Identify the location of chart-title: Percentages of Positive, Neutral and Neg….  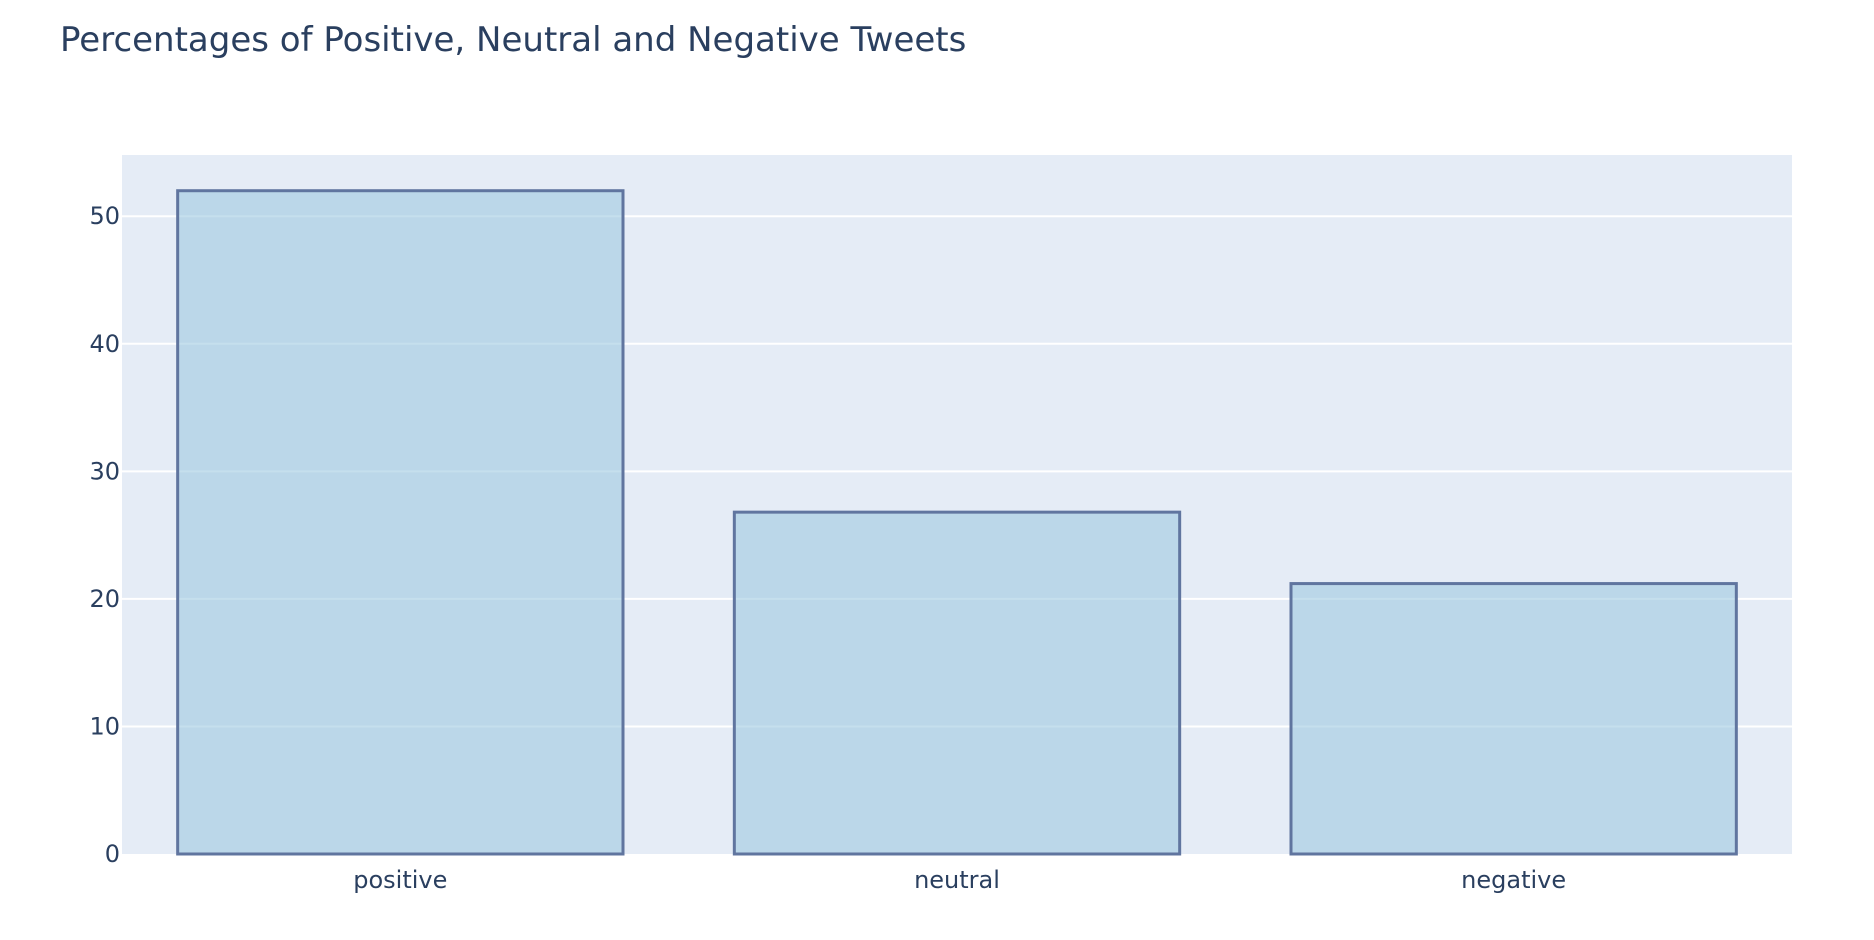
(513, 40).